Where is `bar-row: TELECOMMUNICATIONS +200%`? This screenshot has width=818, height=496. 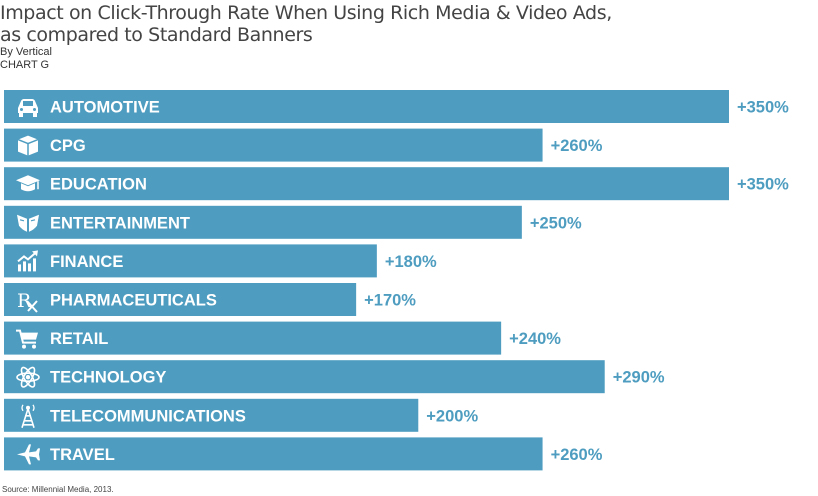 bar-row: TELECOMMUNICATIONS +200% is located at coordinates (241, 415).